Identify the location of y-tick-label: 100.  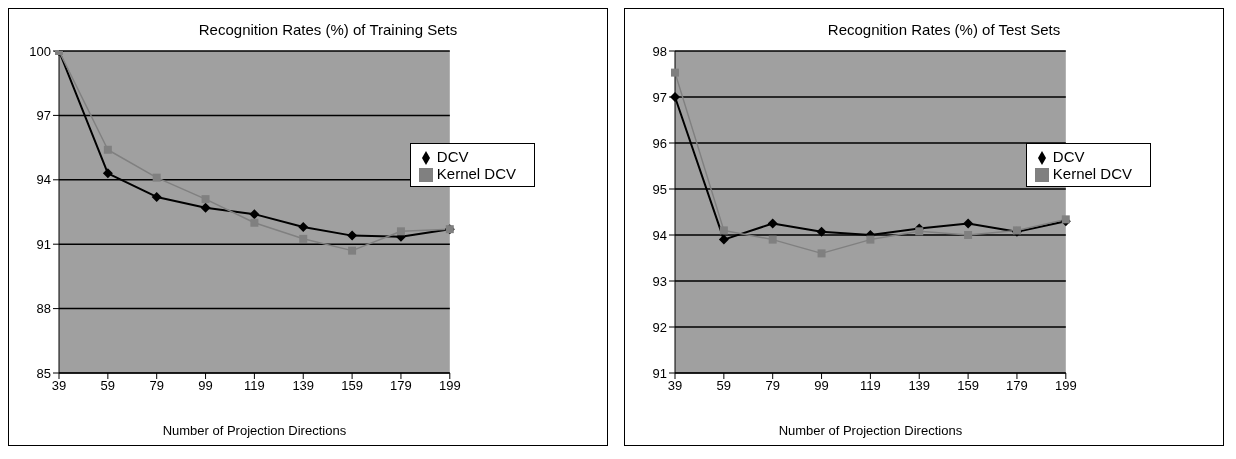
(40, 51).